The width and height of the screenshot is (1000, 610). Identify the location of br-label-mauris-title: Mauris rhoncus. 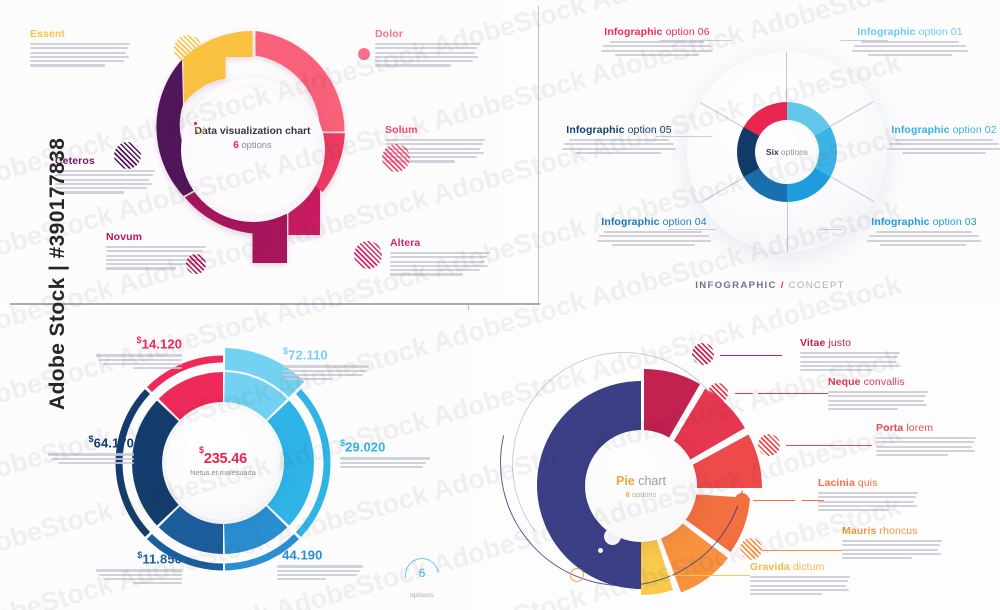
(892, 531).